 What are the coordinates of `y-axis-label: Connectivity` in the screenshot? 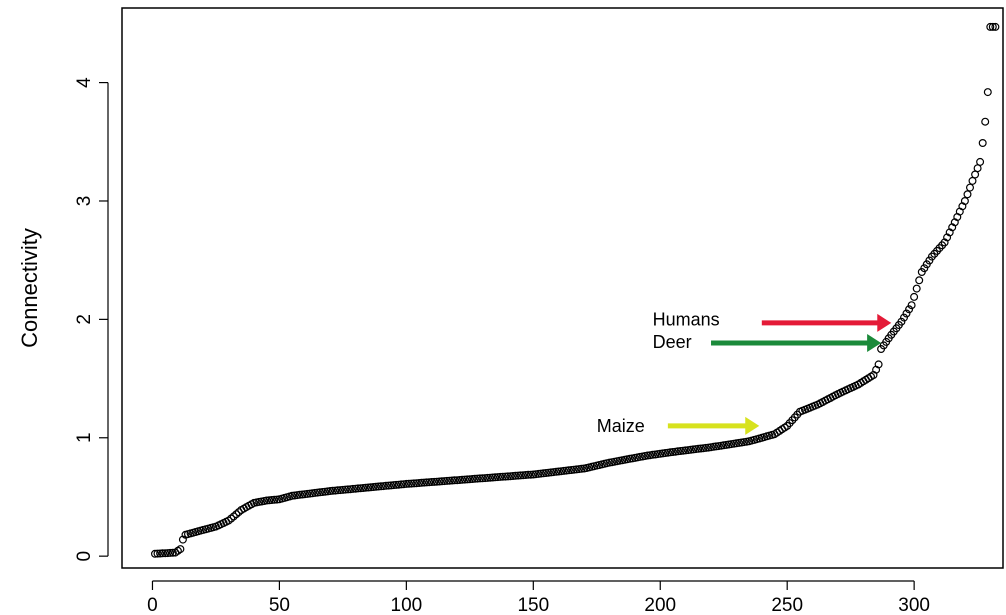 It's located at (29, 288).